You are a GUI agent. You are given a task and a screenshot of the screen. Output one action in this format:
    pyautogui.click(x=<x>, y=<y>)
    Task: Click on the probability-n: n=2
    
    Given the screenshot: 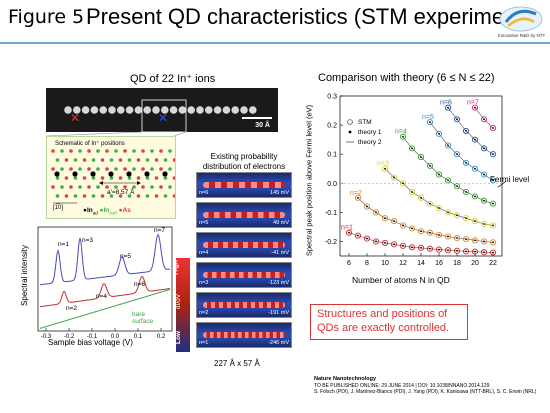 What is the action you would take?
    pyautogui.click(x=204, y=313)
    